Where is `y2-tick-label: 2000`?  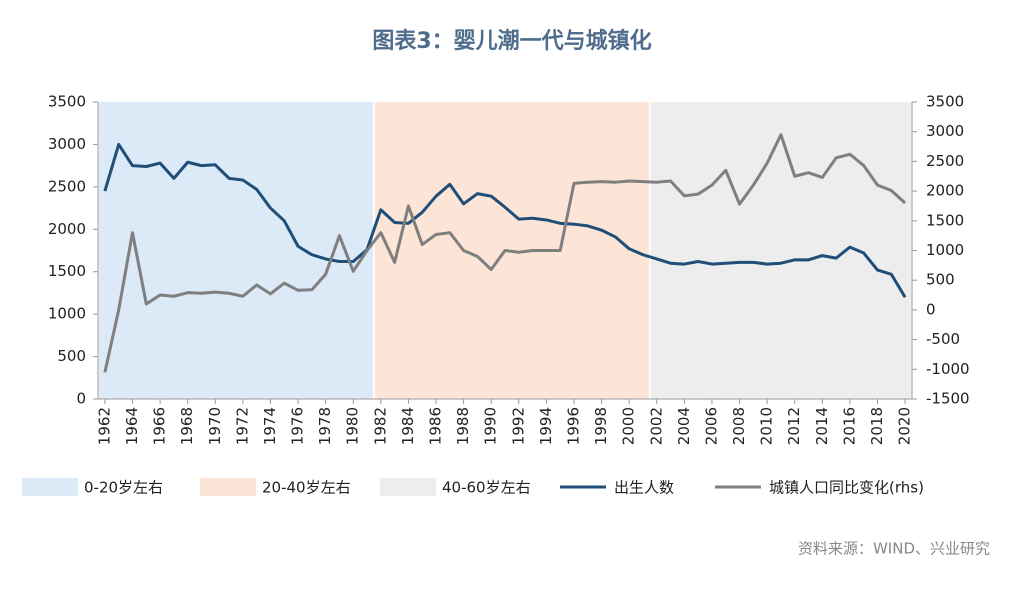
y2-tick-label: 2000 is located at coordinates (945, 191).